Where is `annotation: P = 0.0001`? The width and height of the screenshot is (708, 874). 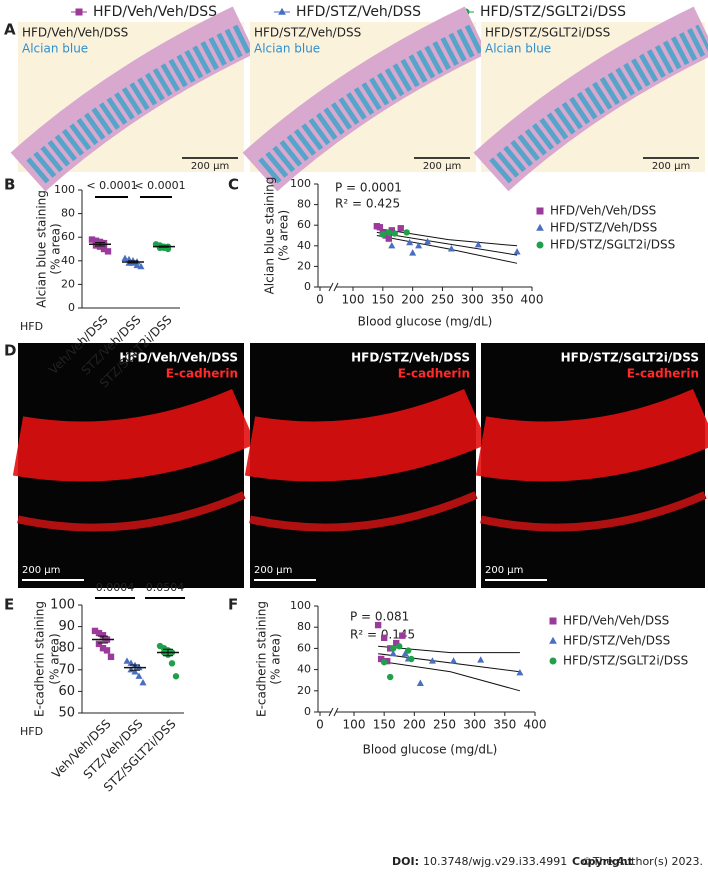 annotation: P = 0.0001 is located at coordinates (368, 188).